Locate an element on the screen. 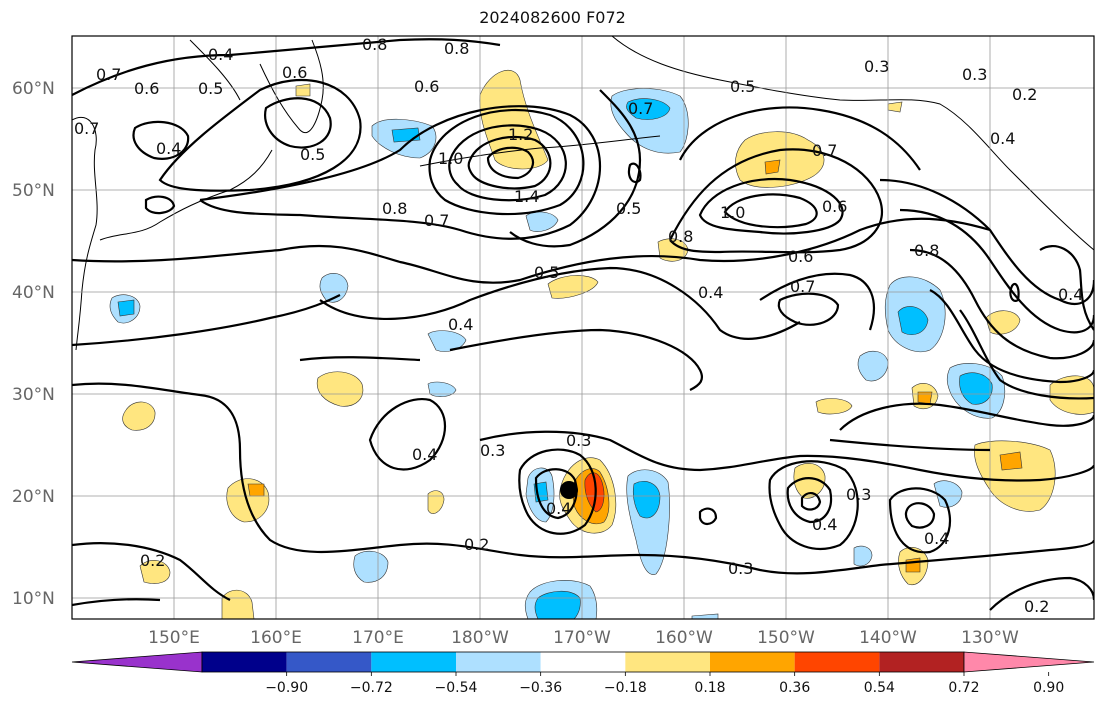 This screenshot has height=712, width=1105. lon-label: 170°W is located at coordinates (582, 638).